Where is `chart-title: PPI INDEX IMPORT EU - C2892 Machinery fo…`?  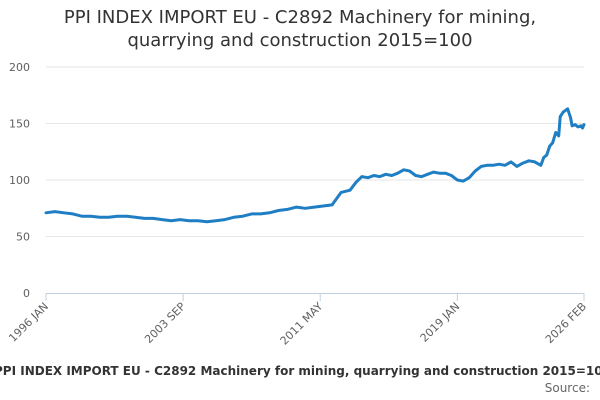
chart-title: PPI INDEX IMPORT EU - C2892 Machinery fo… is located at coordinates (300, 29).